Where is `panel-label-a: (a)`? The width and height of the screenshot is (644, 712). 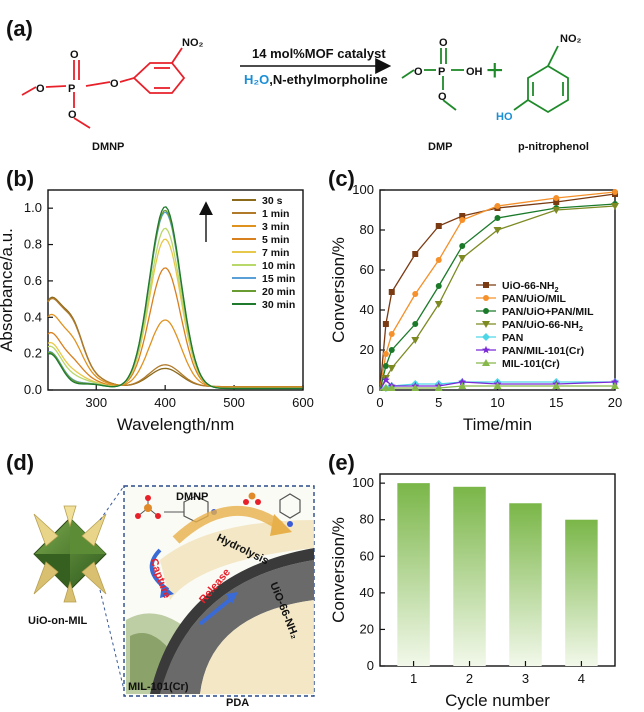 panel-label-a: (a) is located at coordinates (19, 28).